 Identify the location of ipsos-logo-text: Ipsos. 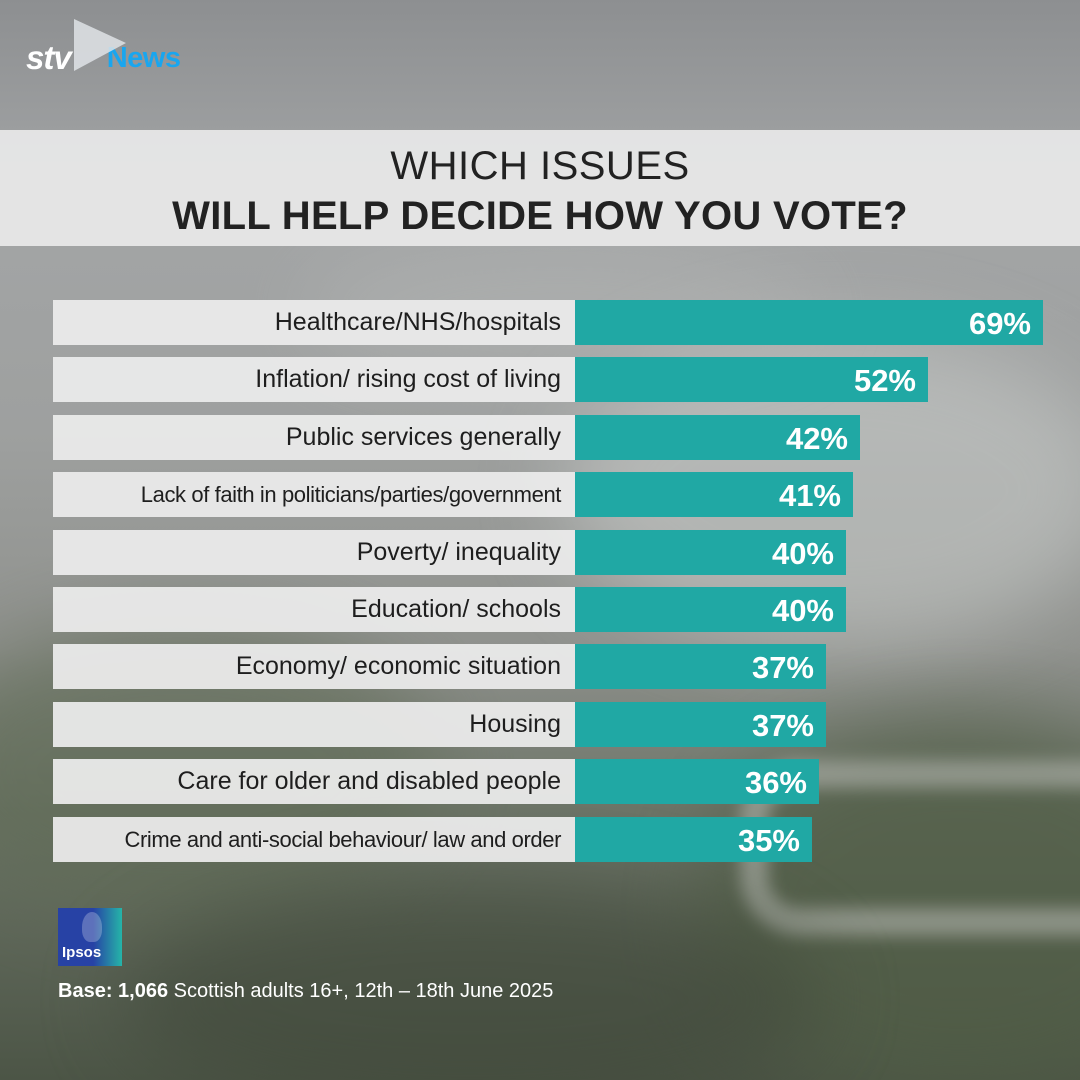
(82, 952).